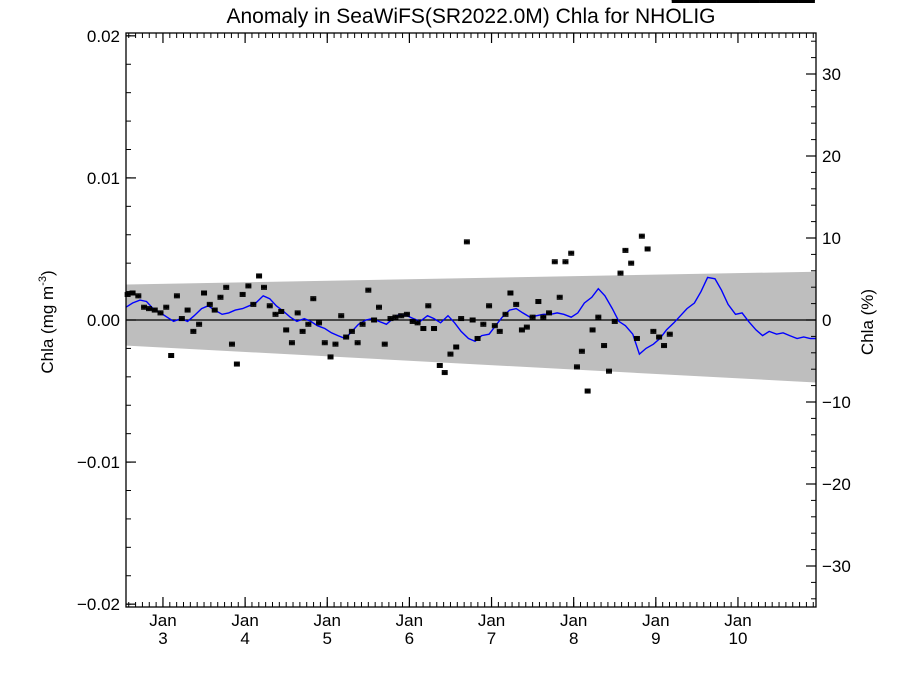  I want to click on x-tick-label-year: 9, so click(655, 638).